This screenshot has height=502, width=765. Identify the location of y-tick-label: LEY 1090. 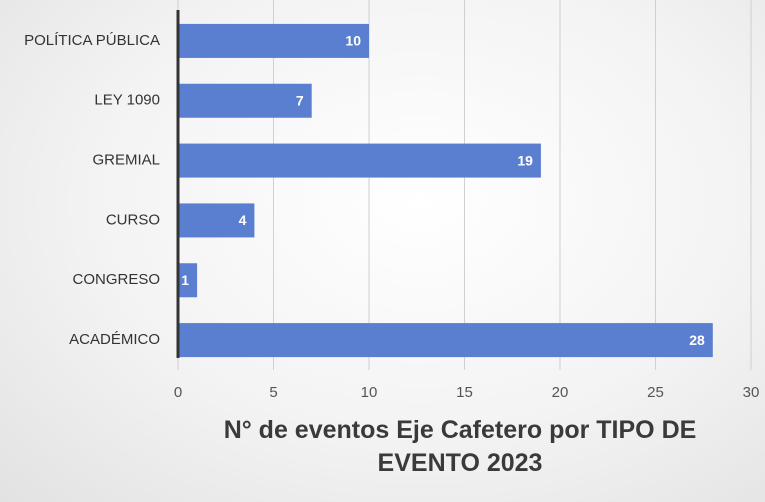
(127, 100).